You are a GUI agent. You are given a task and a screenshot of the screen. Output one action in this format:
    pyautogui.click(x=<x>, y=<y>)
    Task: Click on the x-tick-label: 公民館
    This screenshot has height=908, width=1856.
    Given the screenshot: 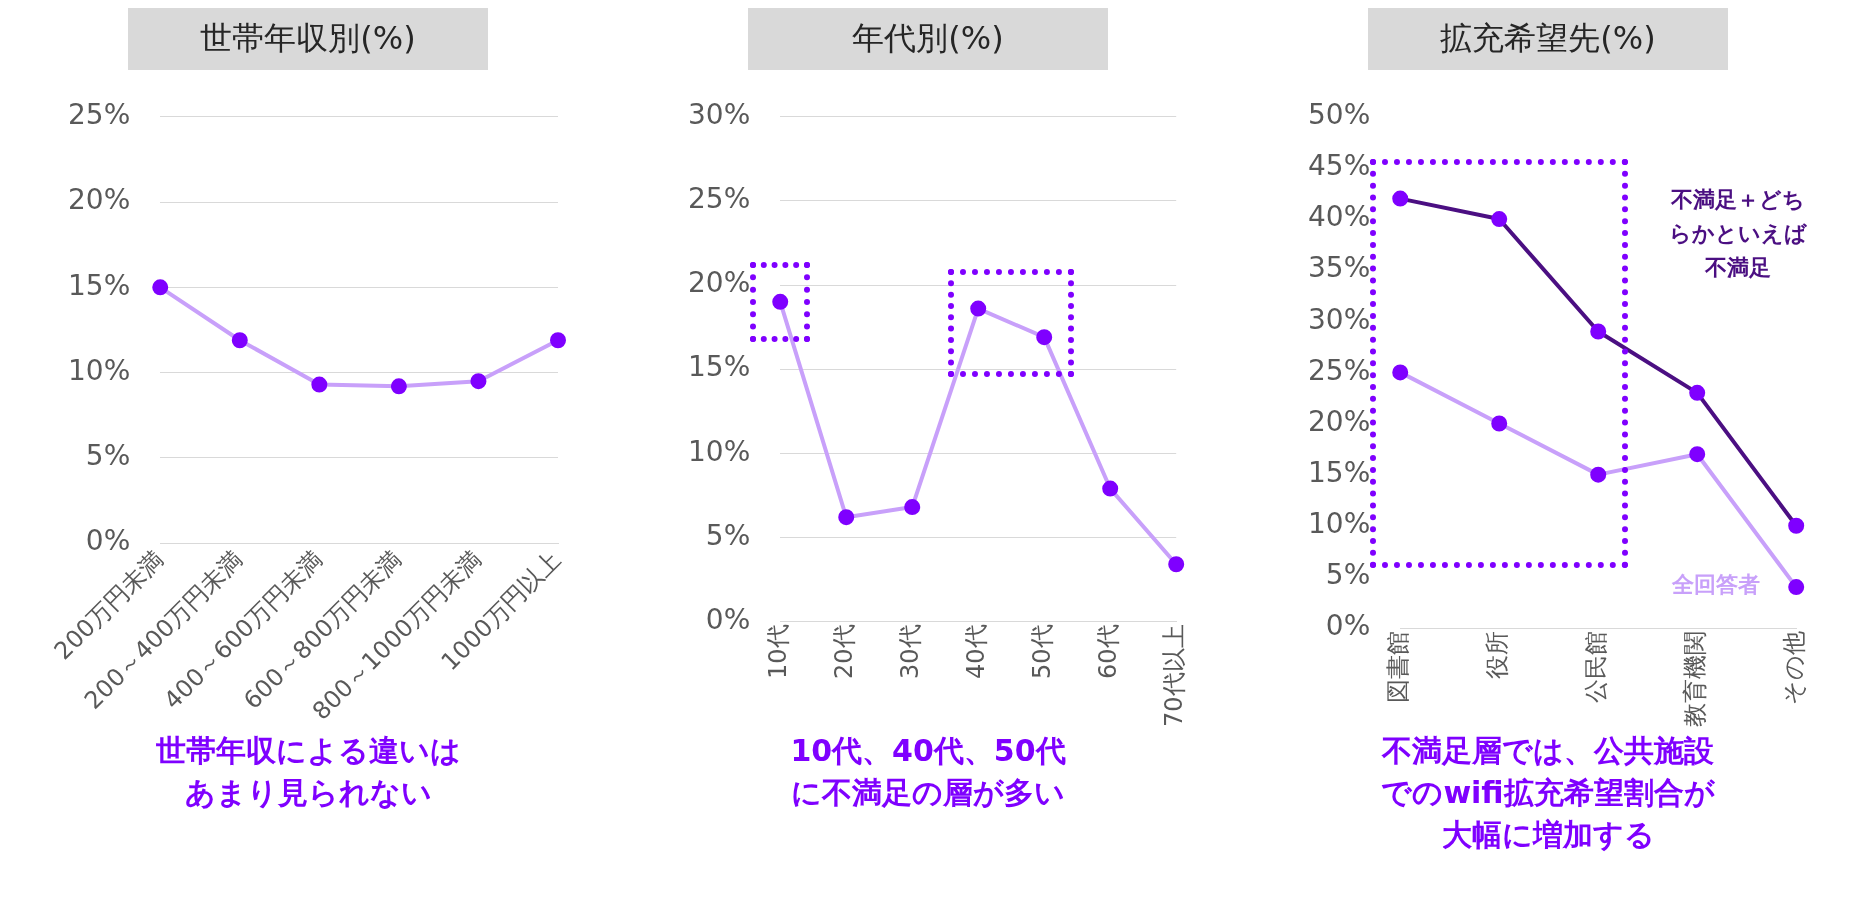 What is the action you would take?
    pyautogui.click(x=1596, y=667)
    